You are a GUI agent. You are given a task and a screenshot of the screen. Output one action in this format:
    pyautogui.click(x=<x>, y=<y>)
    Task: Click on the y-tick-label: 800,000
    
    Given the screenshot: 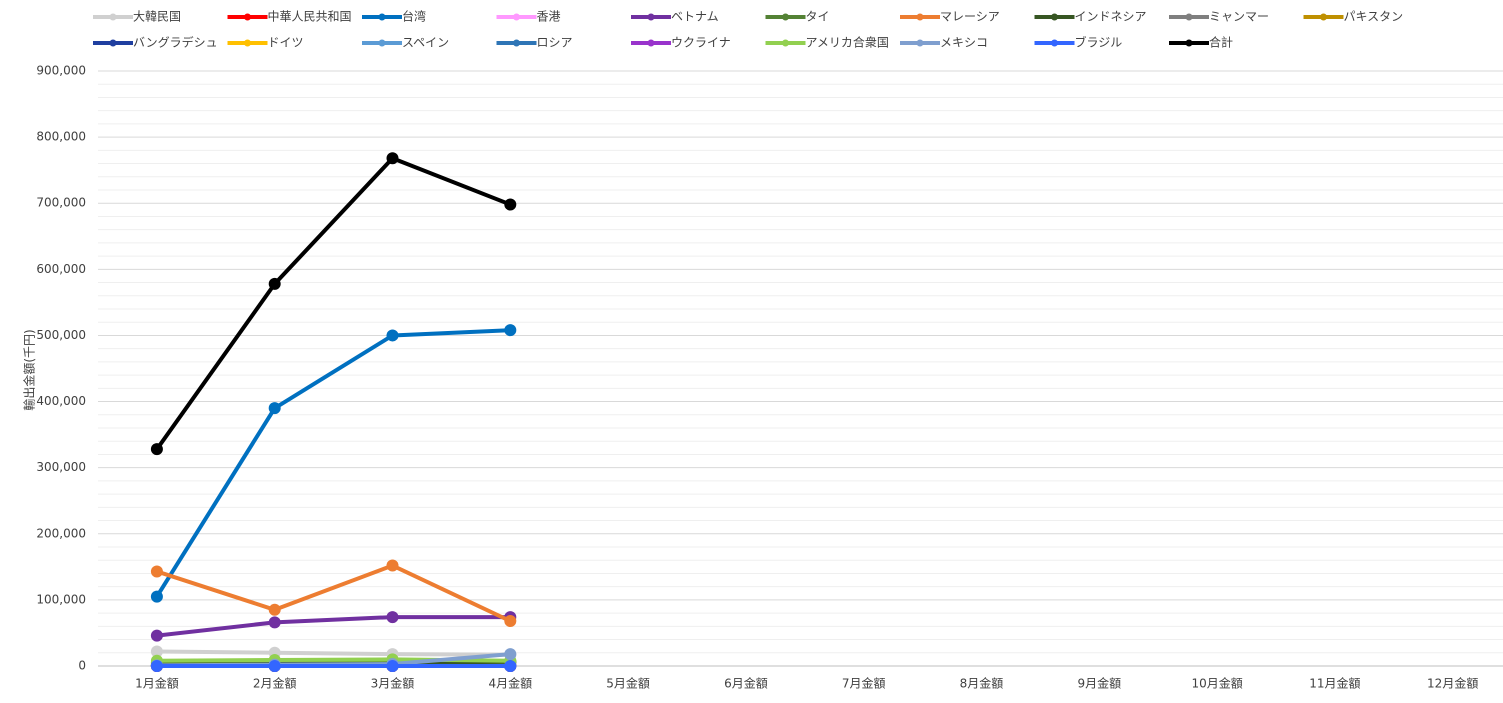 What is the action you would take?
    pyautogui.click(x=61, y=137)
    